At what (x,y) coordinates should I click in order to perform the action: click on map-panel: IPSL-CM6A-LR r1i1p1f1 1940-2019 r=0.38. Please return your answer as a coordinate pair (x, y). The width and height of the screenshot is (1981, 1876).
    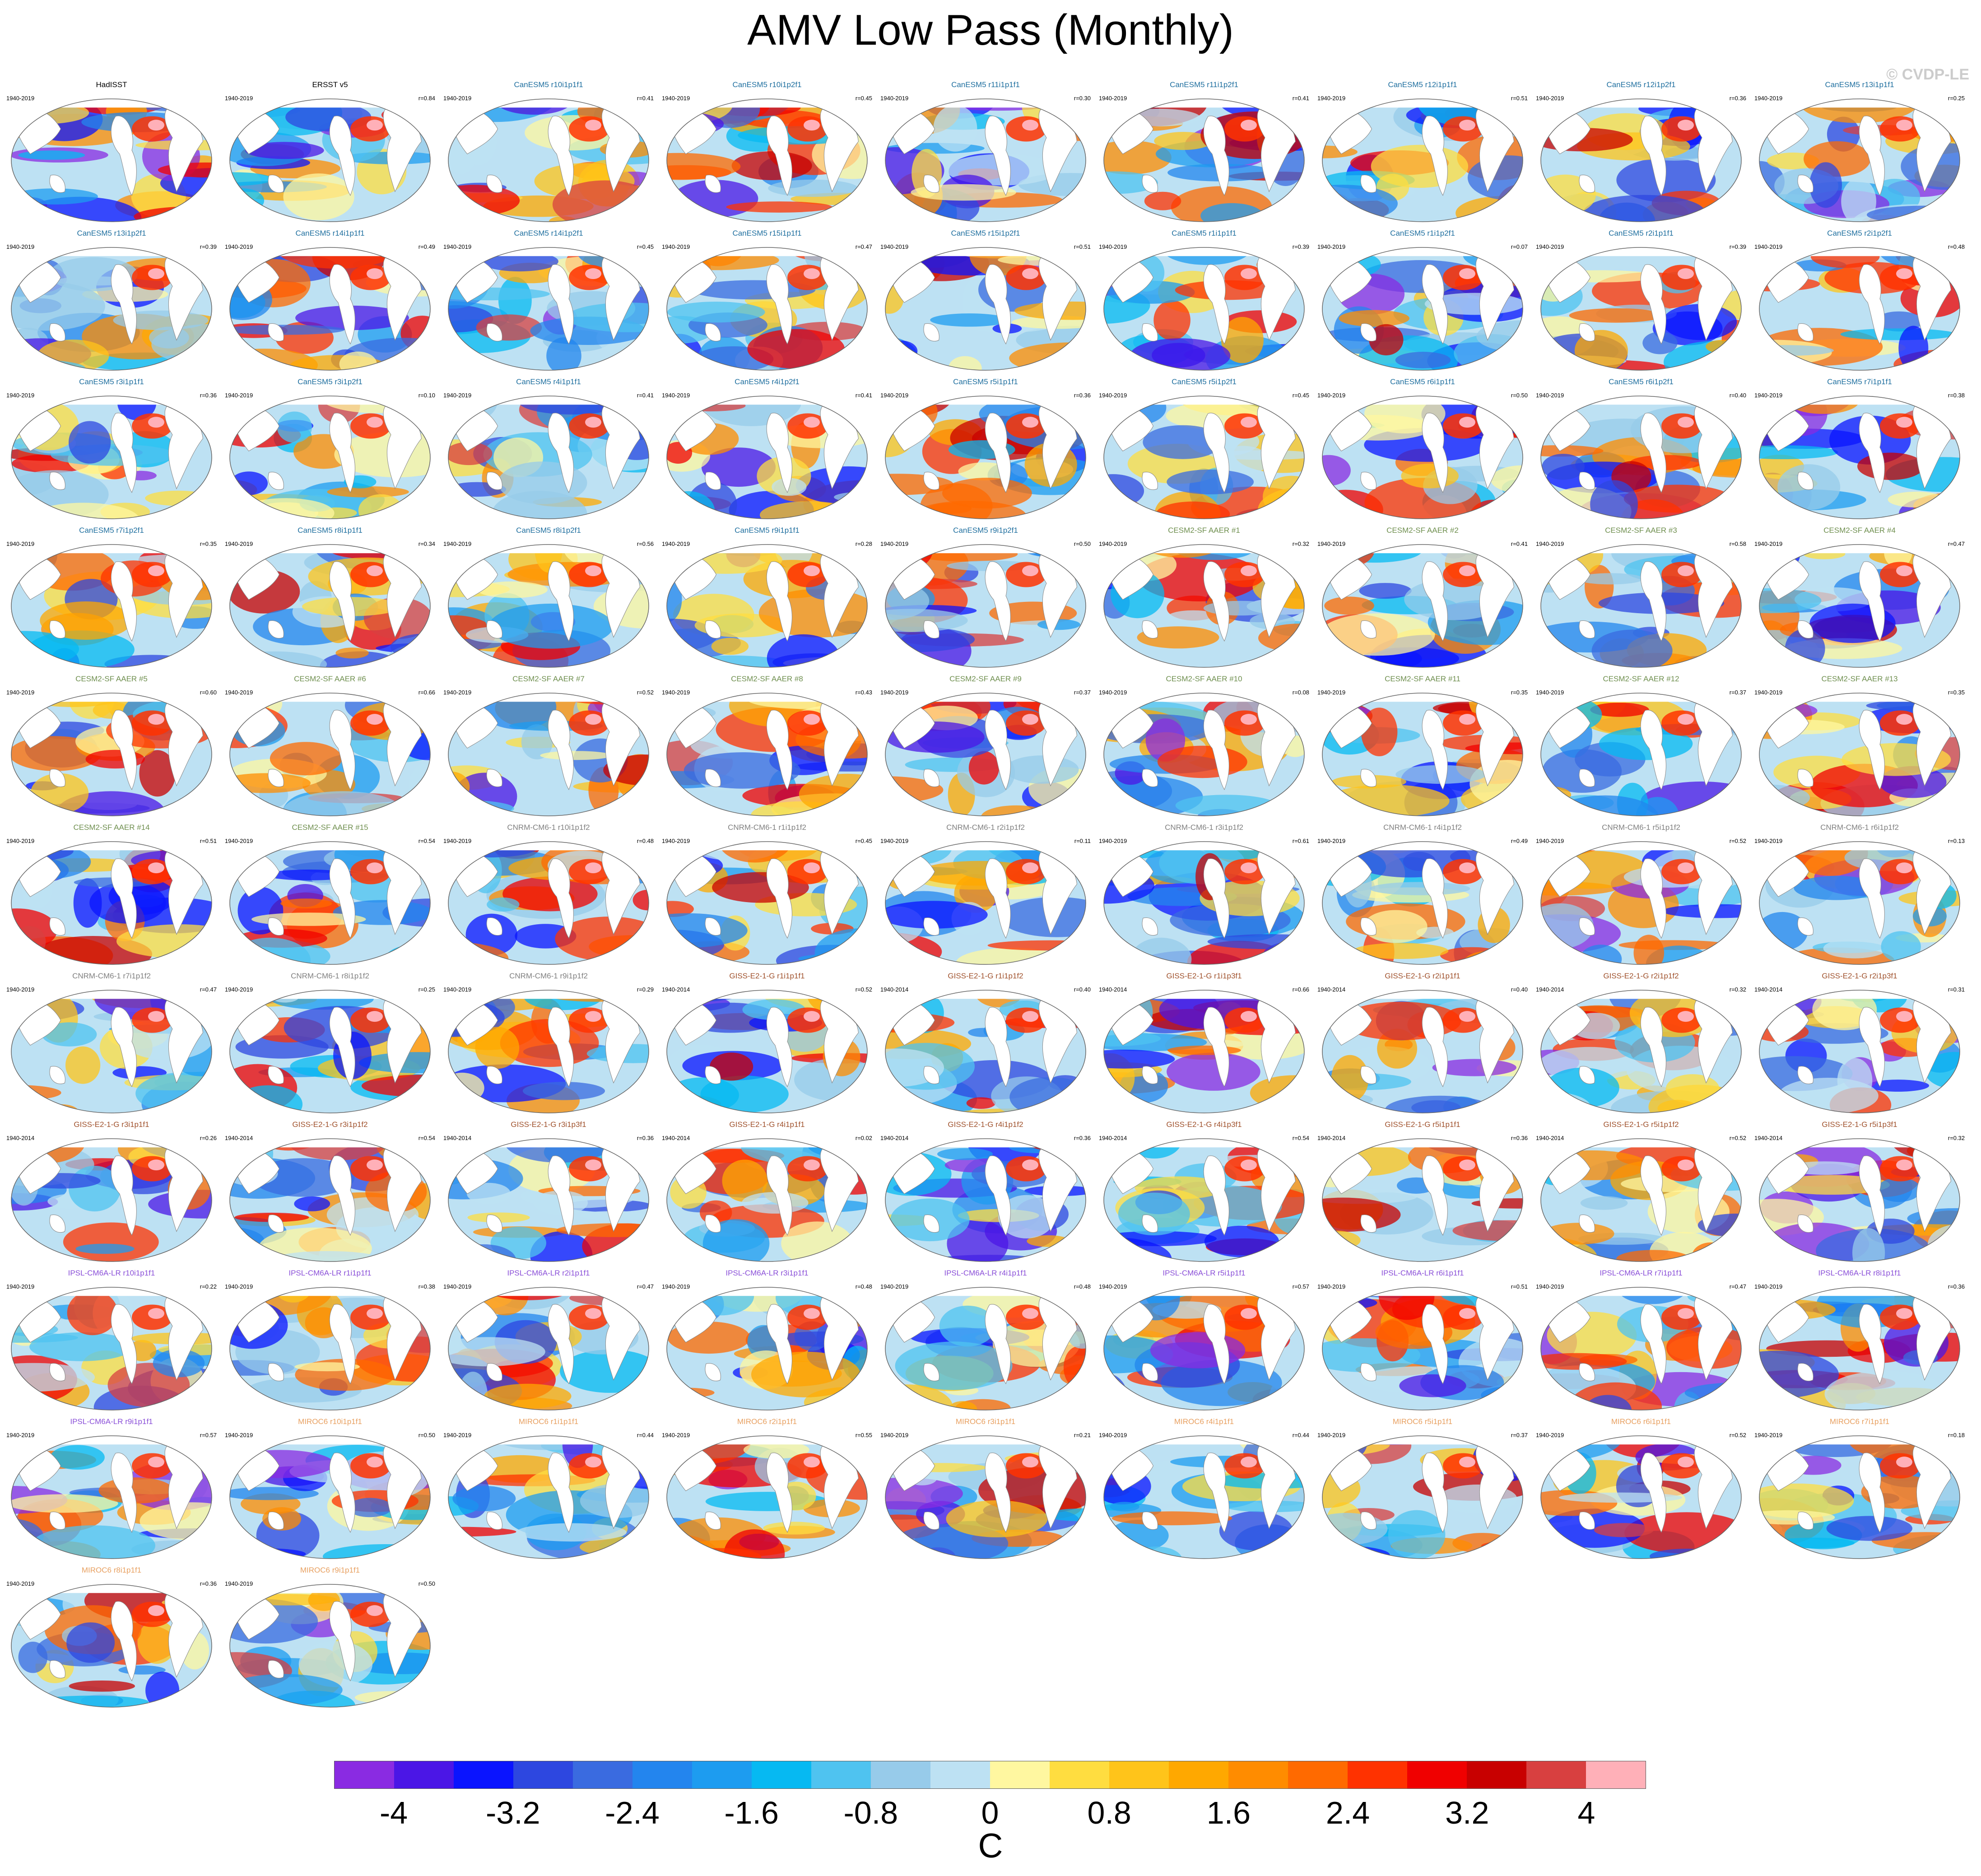
    Looking at the image, I should click on (330, 1341).